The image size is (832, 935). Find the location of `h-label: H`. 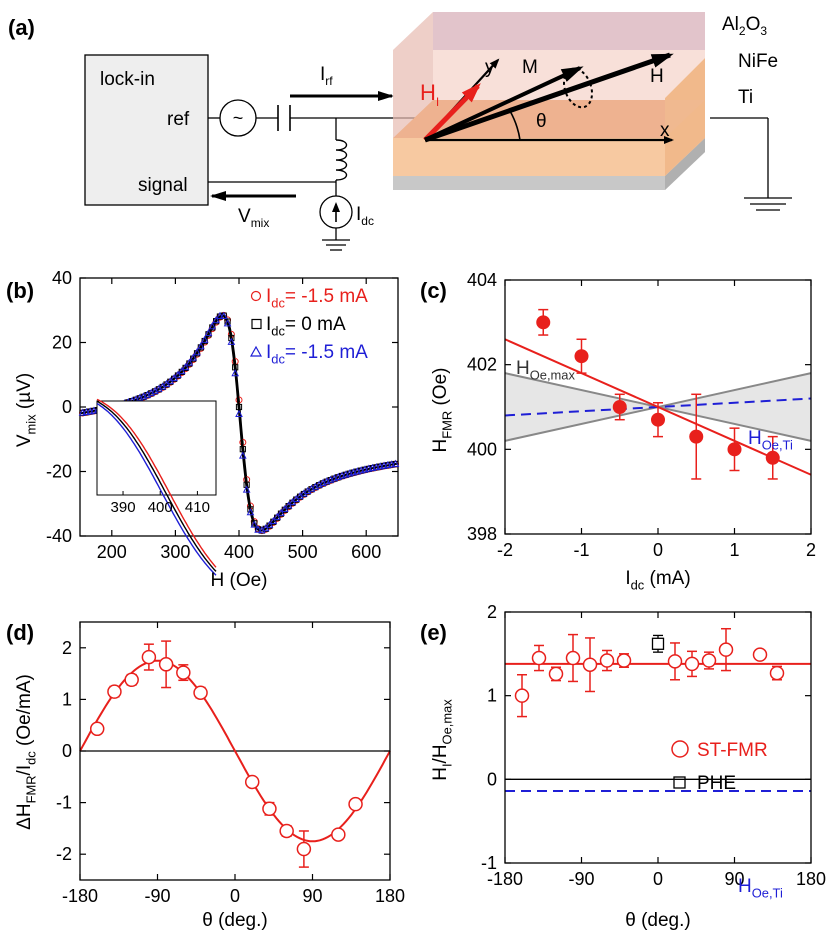

h-label: H is located at coordinates (657, 76).